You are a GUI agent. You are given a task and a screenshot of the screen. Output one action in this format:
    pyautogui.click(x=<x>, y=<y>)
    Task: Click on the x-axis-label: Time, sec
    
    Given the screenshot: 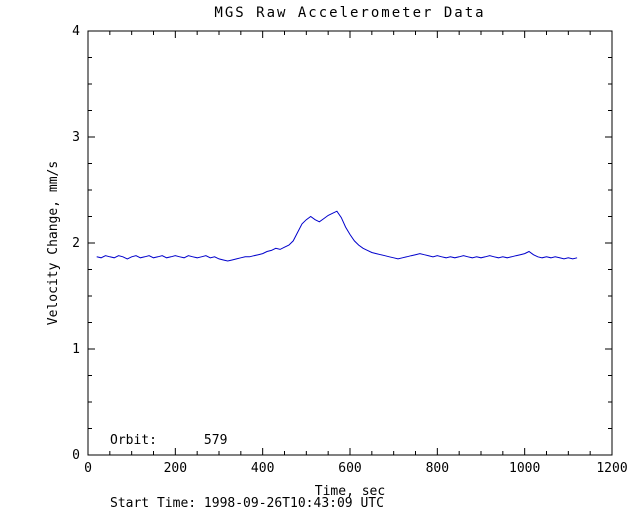 What is the action you would take?
    pyautogui.click(x=350, y=491)
    